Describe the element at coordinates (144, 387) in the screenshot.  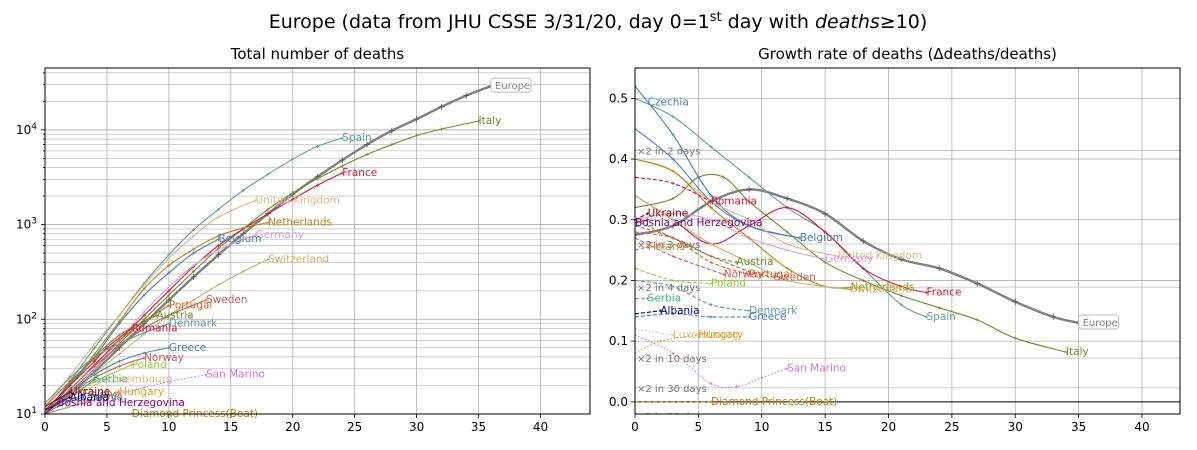
I see `p0-data-point-san-marino` at that location.